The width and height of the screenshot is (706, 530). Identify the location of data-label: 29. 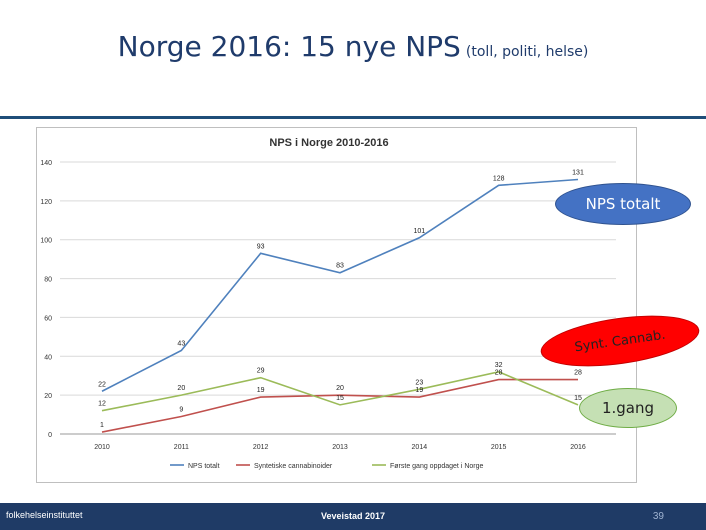
(261, 371).